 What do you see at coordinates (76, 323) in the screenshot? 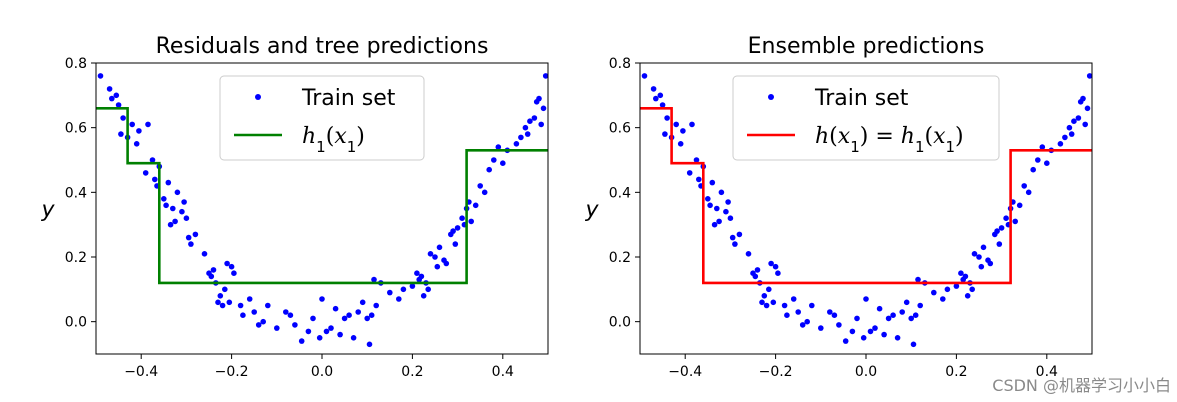
I see `y-tick-label: 0.0` at bounding box center [76, 323].